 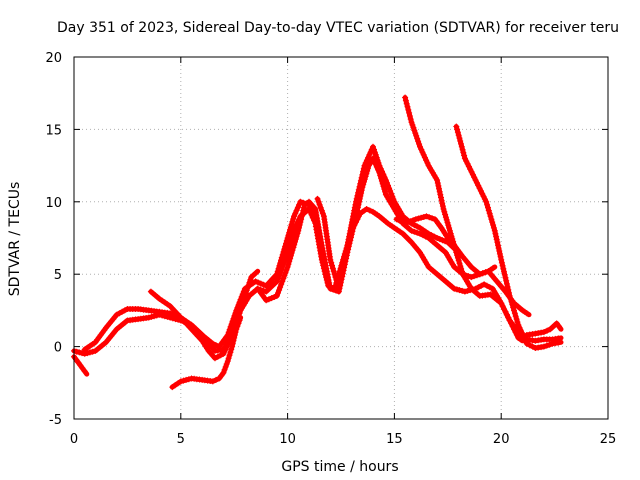 What do you see at coordinates (394, 439) in the screenshot?
I see `x-tick-label: 15` at bounding box center [394, 439].